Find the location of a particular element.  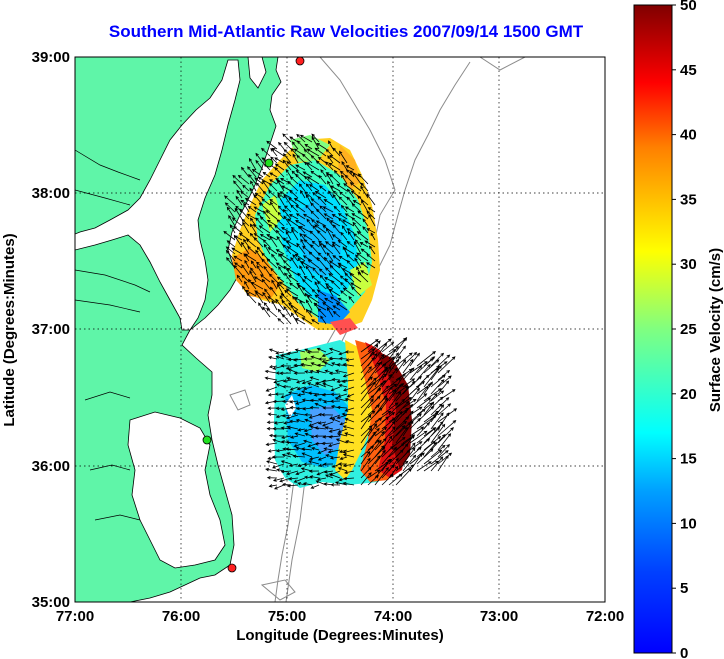

colorbar-label: Surface Velocity (cm/s) is located at coordinates (715, 330).